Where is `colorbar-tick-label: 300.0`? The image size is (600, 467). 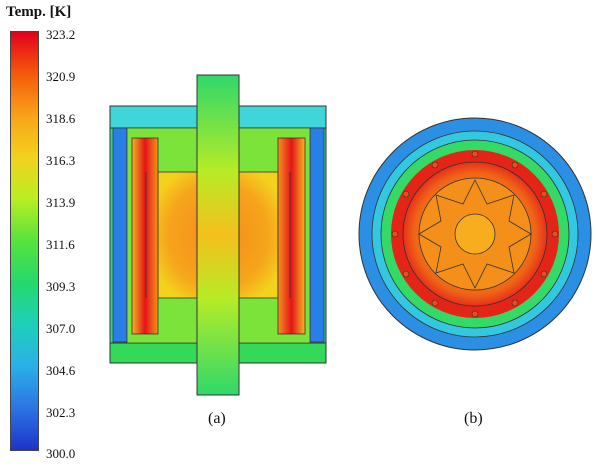
colorbar-tick-label: 300.0 is located at coordinates (61, 453).